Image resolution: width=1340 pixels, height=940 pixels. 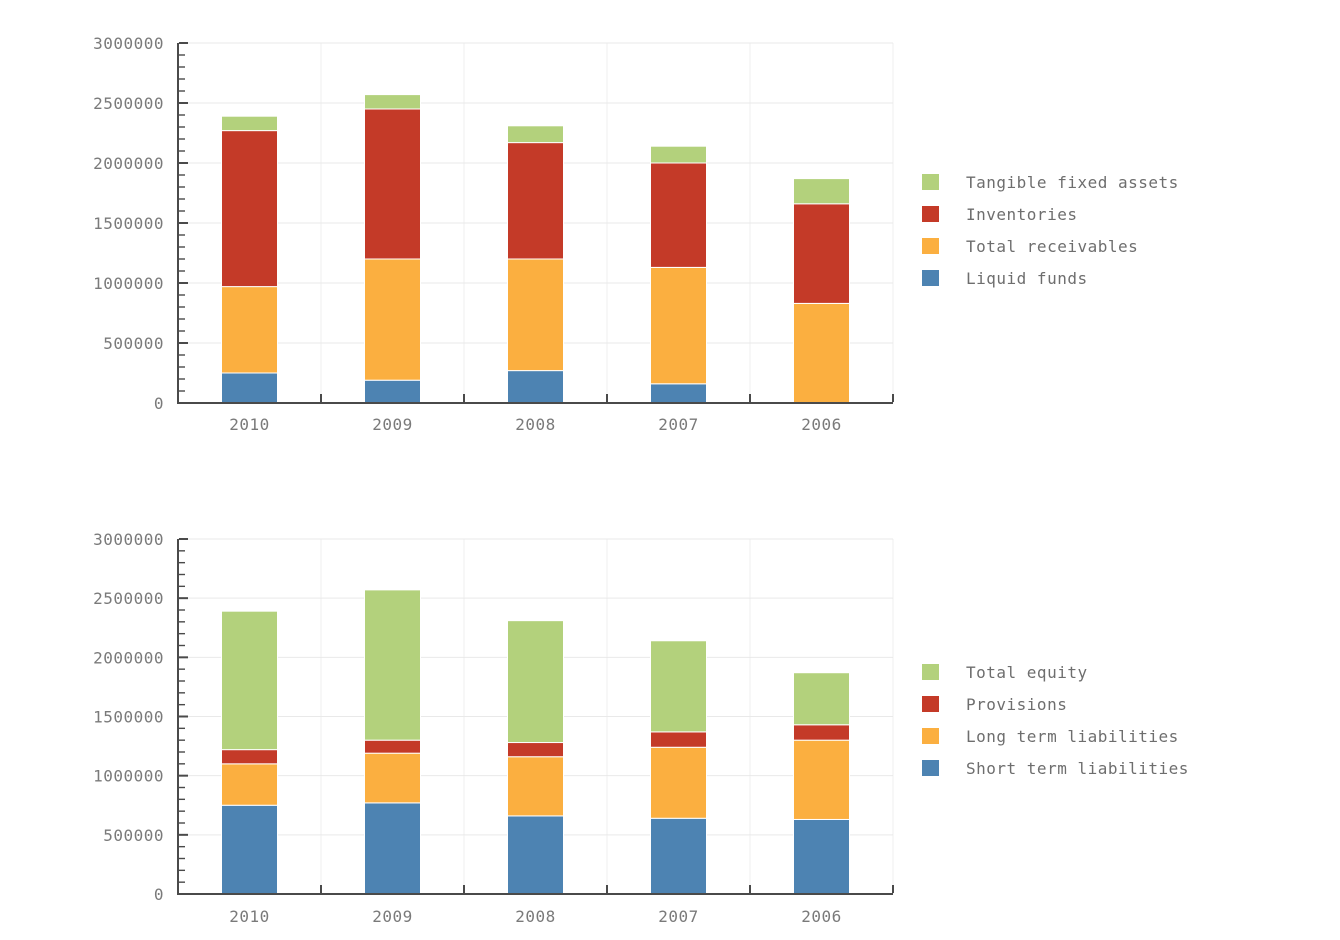 I want to click on legend-label: Total receivables, so click(x=1052, y=246).